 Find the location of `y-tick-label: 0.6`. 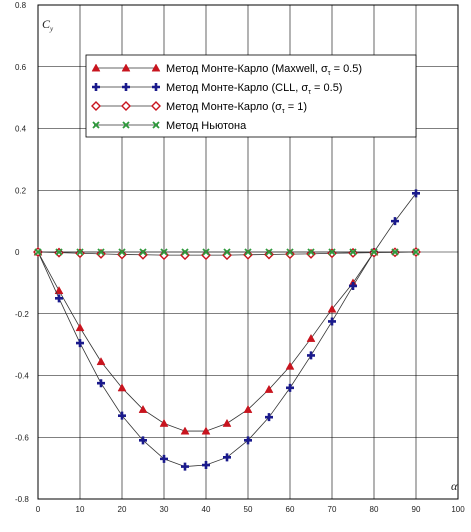

y-tick-label: 0.6 is located at coordinates (21, 67).